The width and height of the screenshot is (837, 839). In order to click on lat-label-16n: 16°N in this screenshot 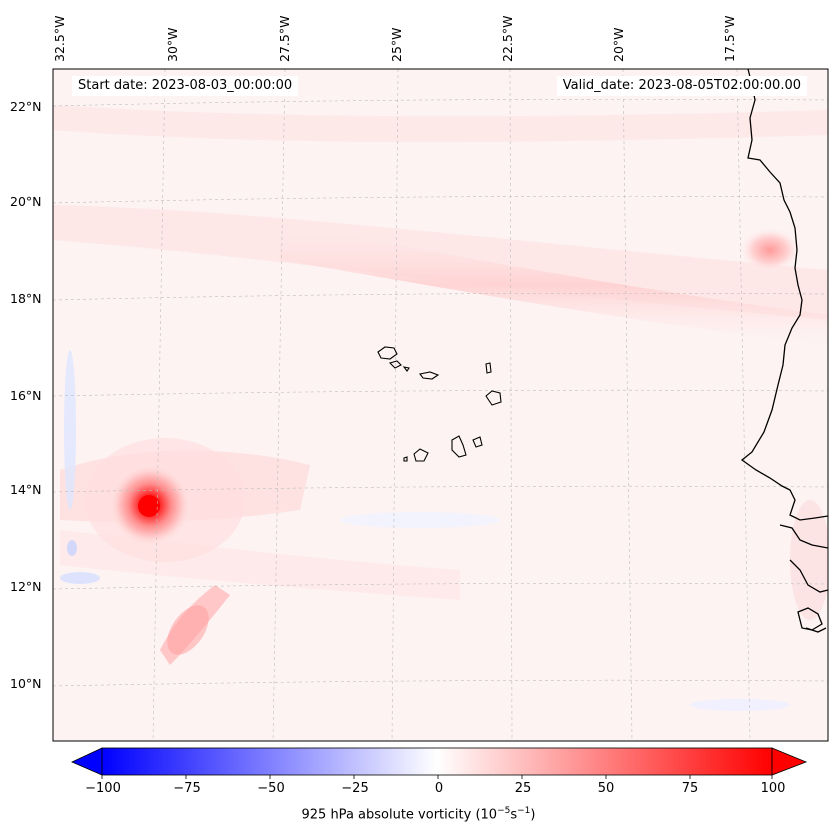, I will do `click(26, 395)`.